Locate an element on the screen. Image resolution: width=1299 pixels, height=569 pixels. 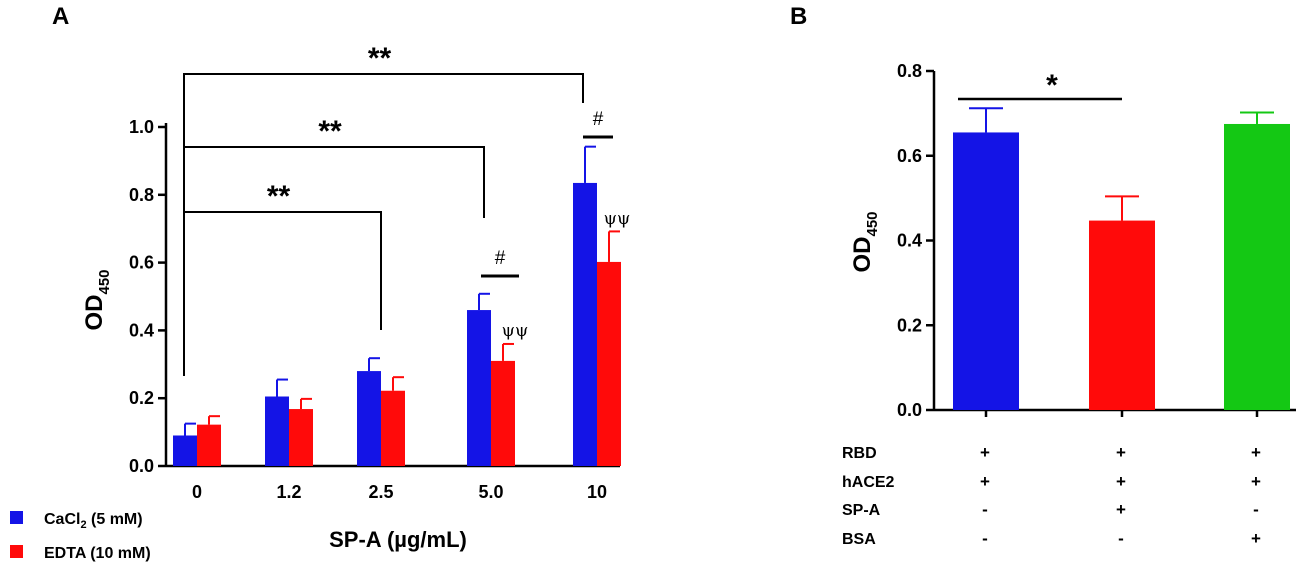
condition-label-hace2: hACE2 is located at coordinates (868, 482).